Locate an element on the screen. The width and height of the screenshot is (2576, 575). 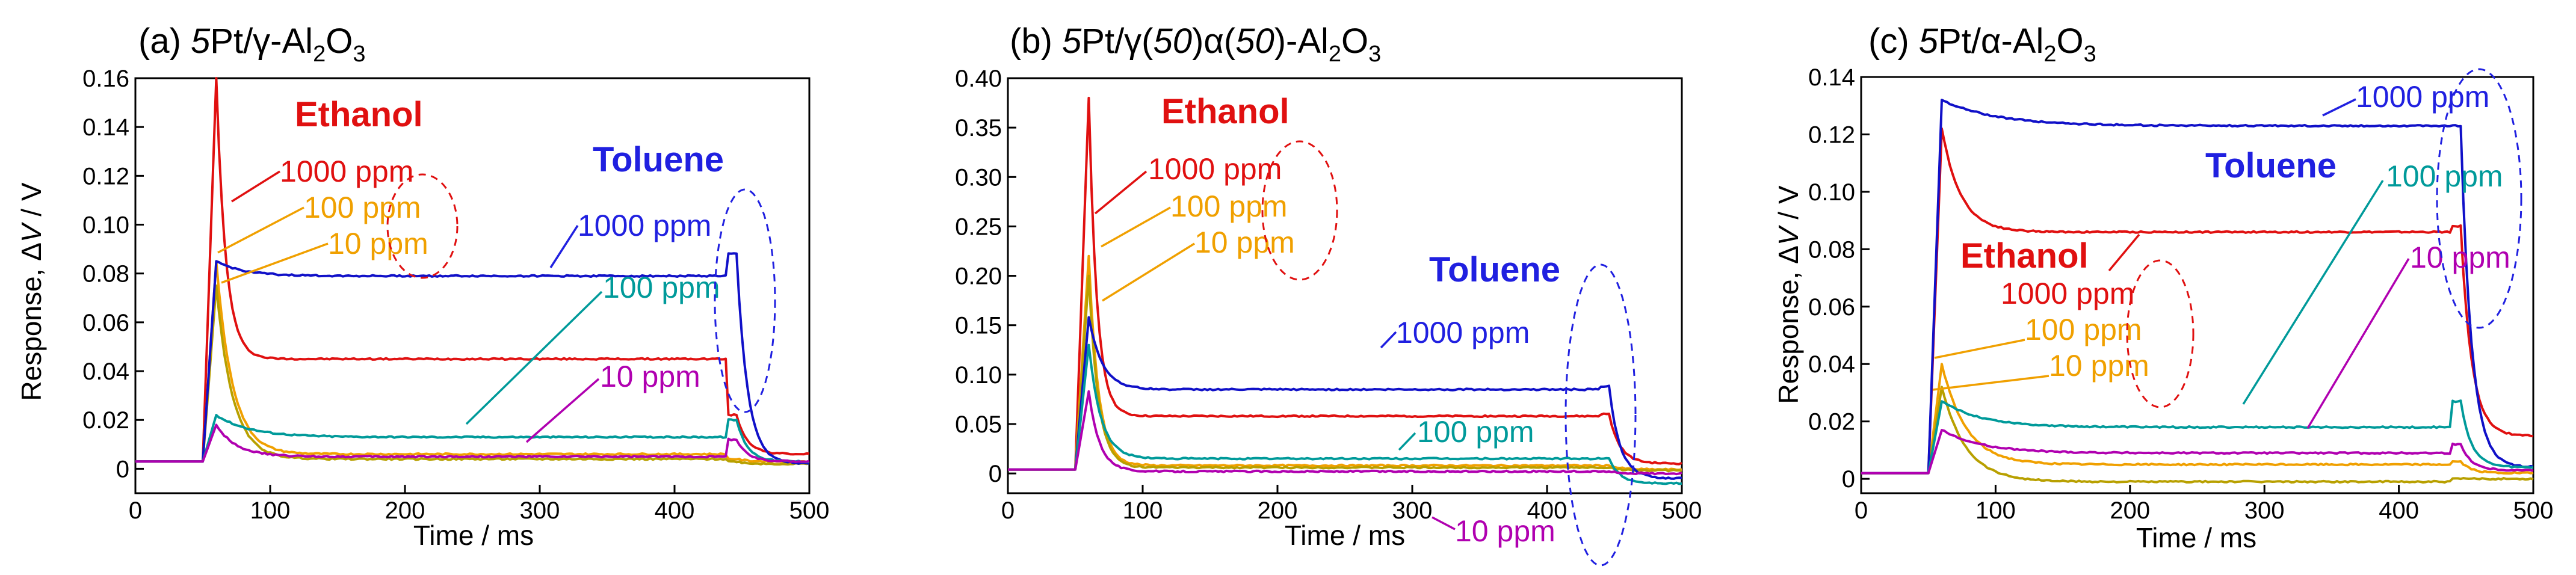
y-tick-label: 0.15 is located at coordinates (978, 326).